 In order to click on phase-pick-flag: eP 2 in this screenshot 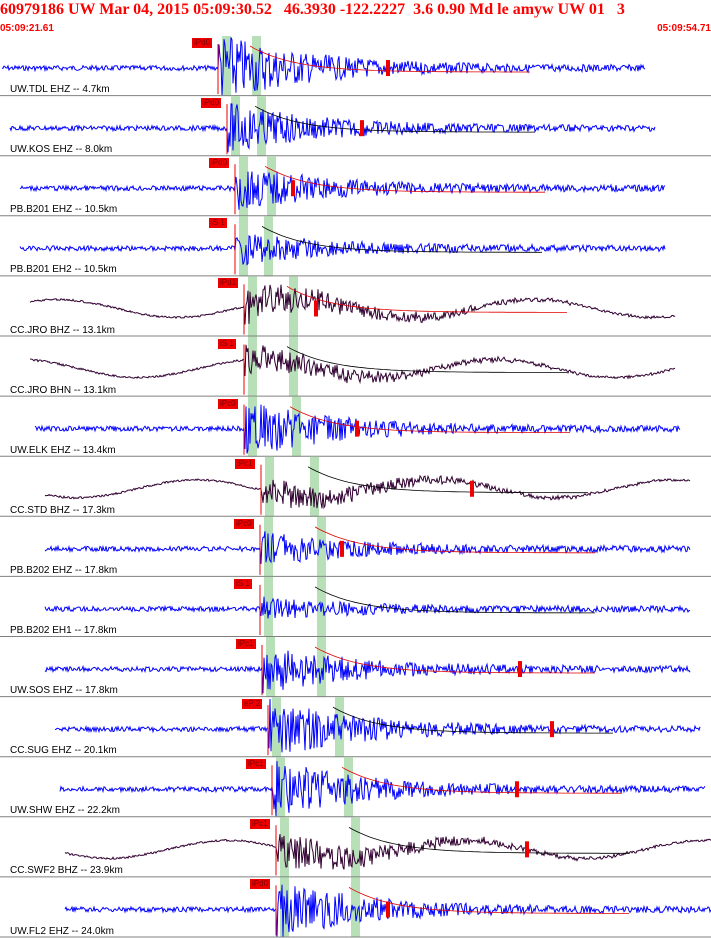, I will do `click(252, 704)`.